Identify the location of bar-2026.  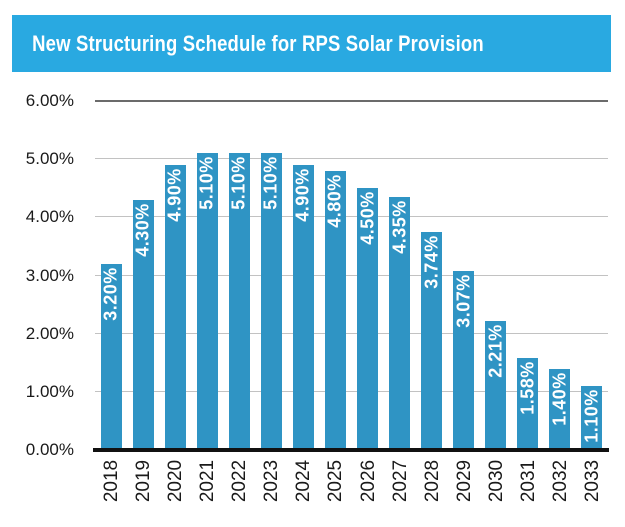
(368, 319).